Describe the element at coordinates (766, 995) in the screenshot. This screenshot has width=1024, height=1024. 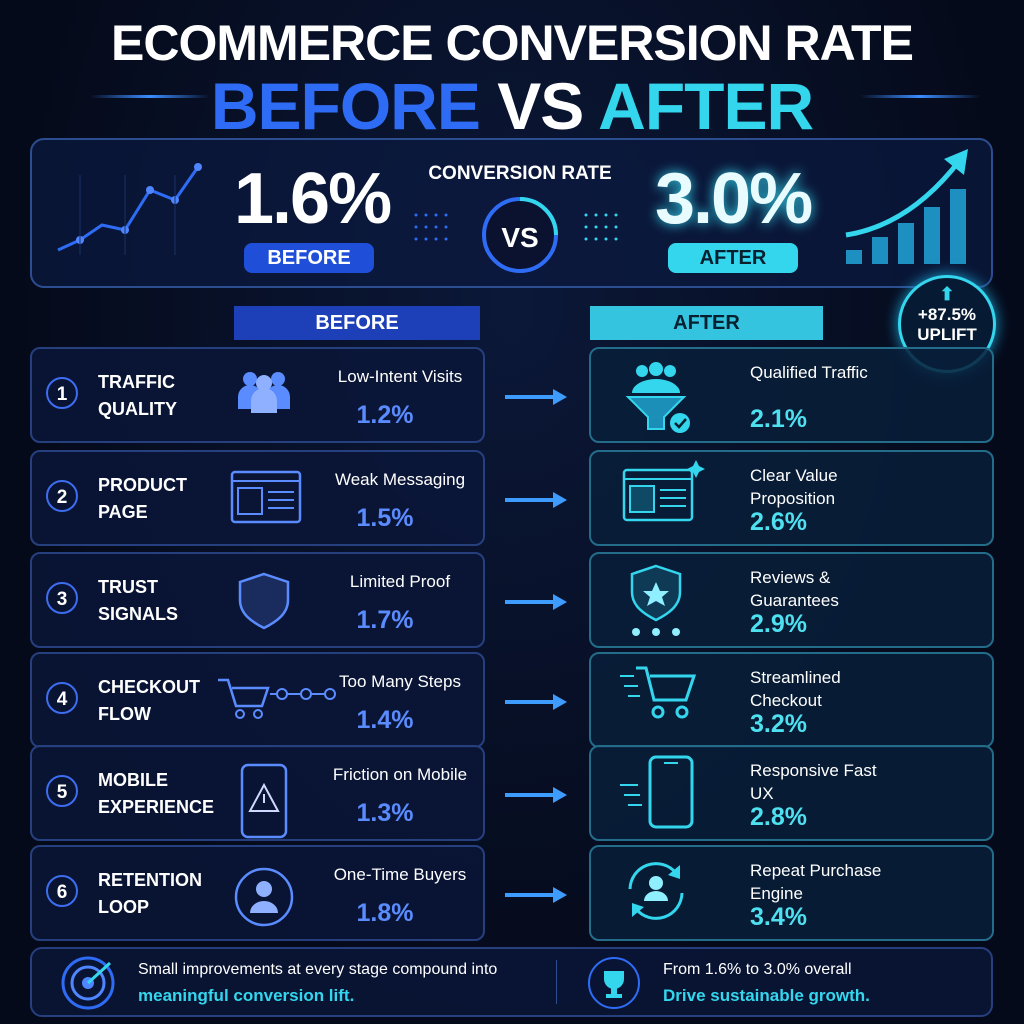
I see `footer-right-2: Drive sustainable growth.` at that location.